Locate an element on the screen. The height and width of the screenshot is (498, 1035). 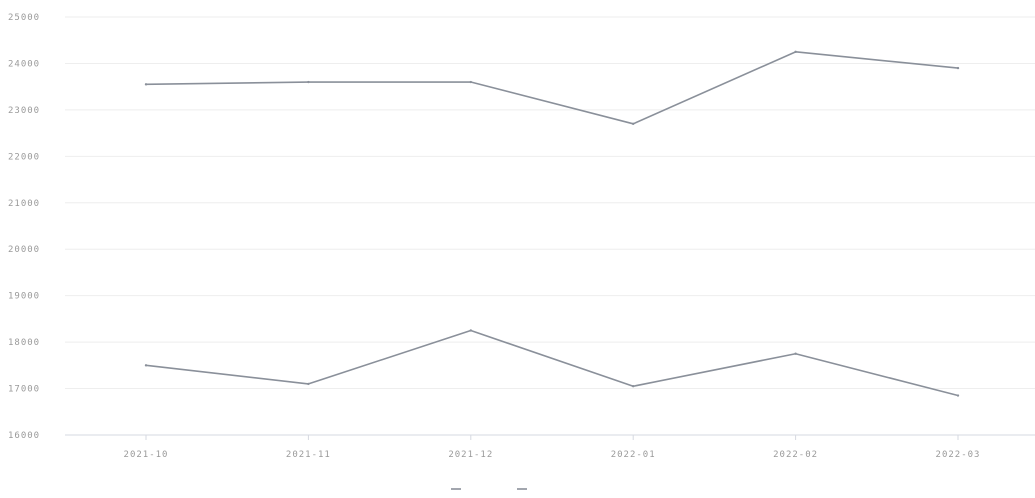
x-tick-label: 2021-12 is located at coordinates (470, 455).